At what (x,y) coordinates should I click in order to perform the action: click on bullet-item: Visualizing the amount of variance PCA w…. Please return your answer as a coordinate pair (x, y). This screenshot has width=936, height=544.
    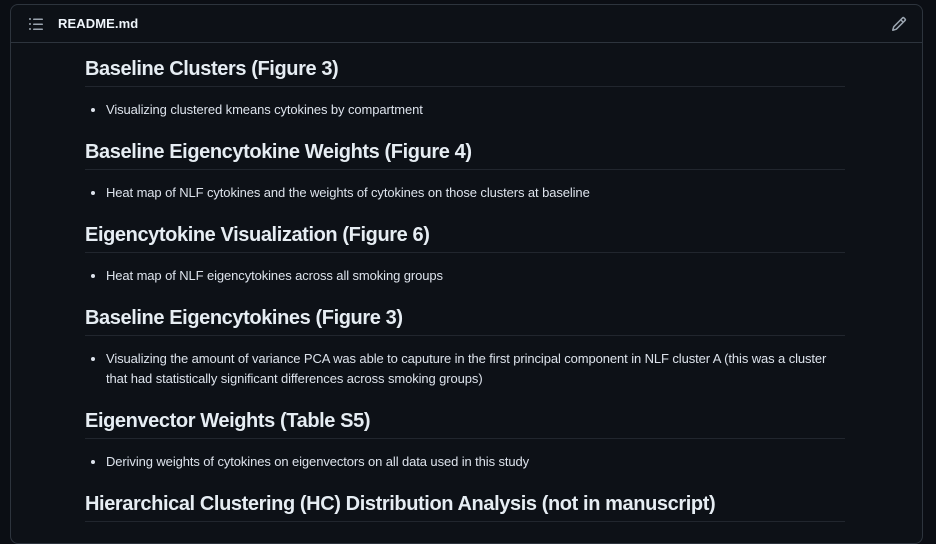
    Looking at the image, I should click on (475, 369).